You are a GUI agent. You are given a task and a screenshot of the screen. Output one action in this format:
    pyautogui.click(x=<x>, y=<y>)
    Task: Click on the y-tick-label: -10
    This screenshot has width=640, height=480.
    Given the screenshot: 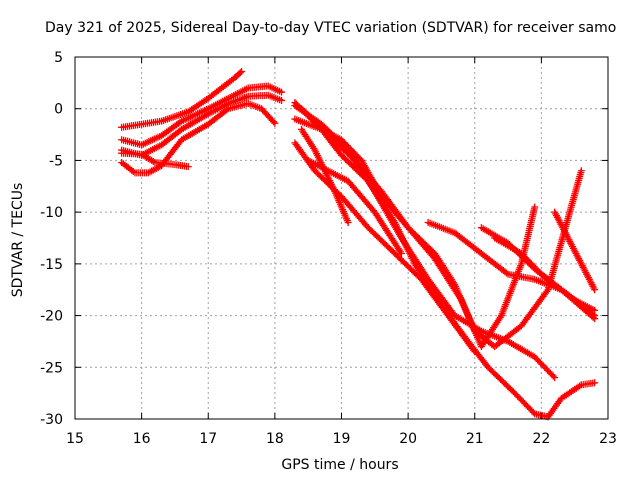 What is the action you would take?
    pyautogui.click(x=51, y=213)
    